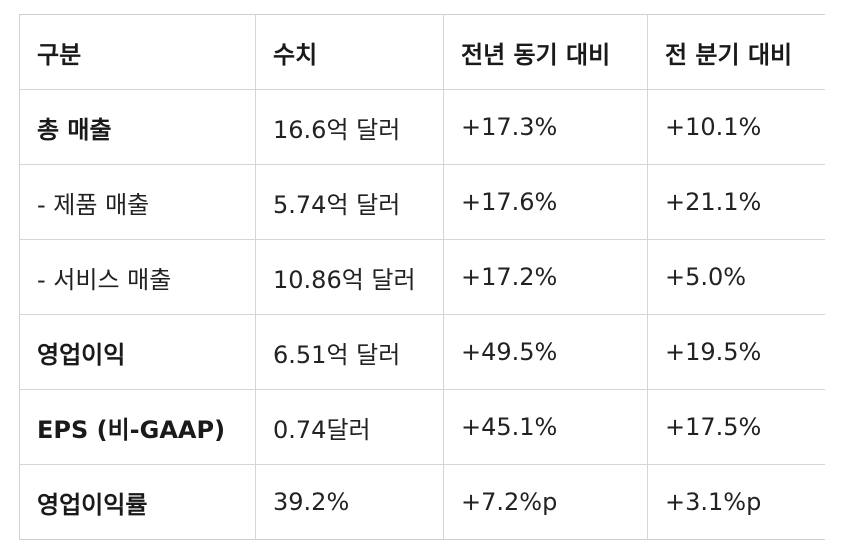  I want to click on table-header-row: 구분 수치 전년 동기 대비 전 분기 대비, so click(422, 52).